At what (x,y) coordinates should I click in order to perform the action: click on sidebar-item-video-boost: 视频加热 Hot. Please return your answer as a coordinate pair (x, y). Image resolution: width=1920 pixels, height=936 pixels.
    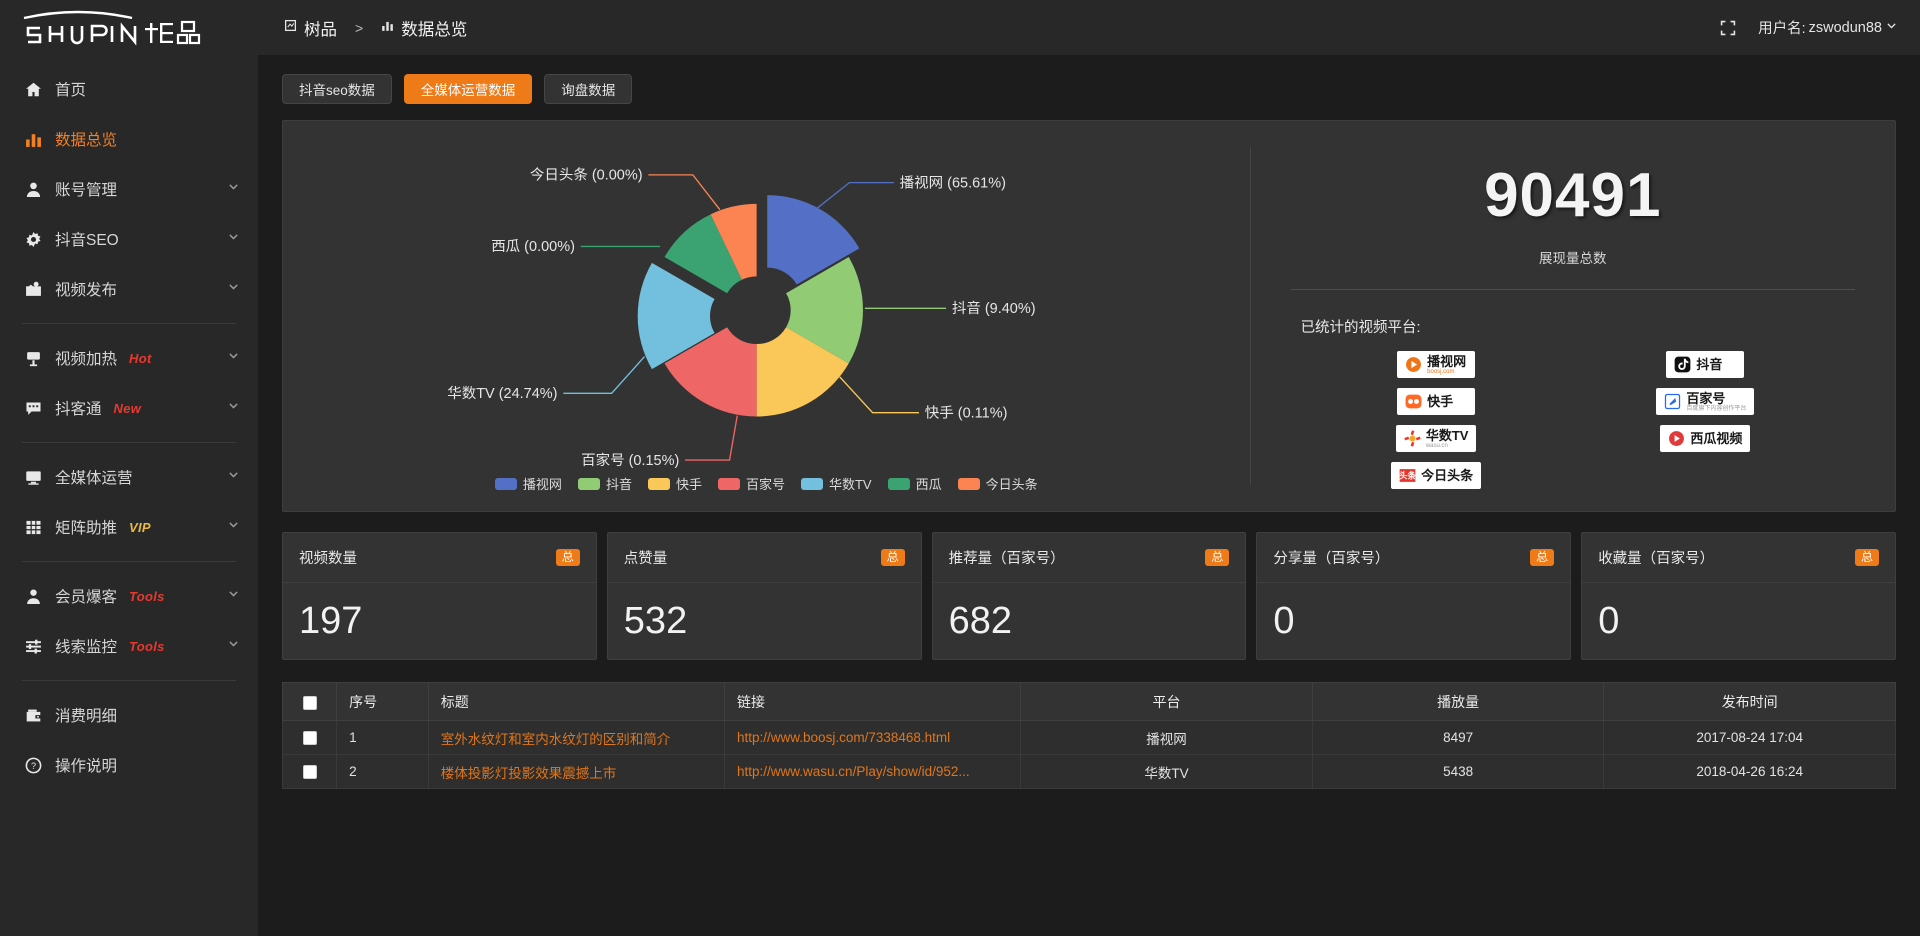
    Looking at the image, I should click on (129, 358).